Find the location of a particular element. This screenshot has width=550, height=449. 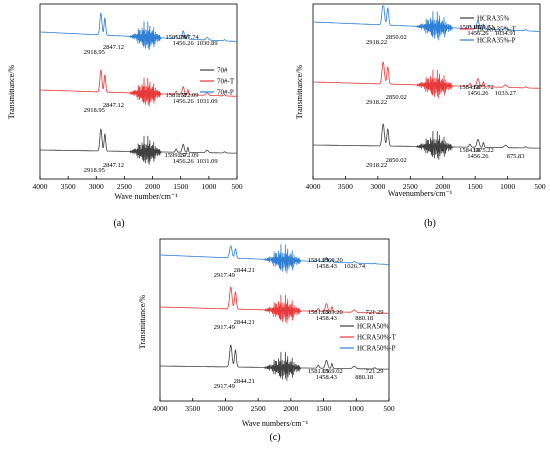

series-line-70#-T is located at coordinates (138, 88).